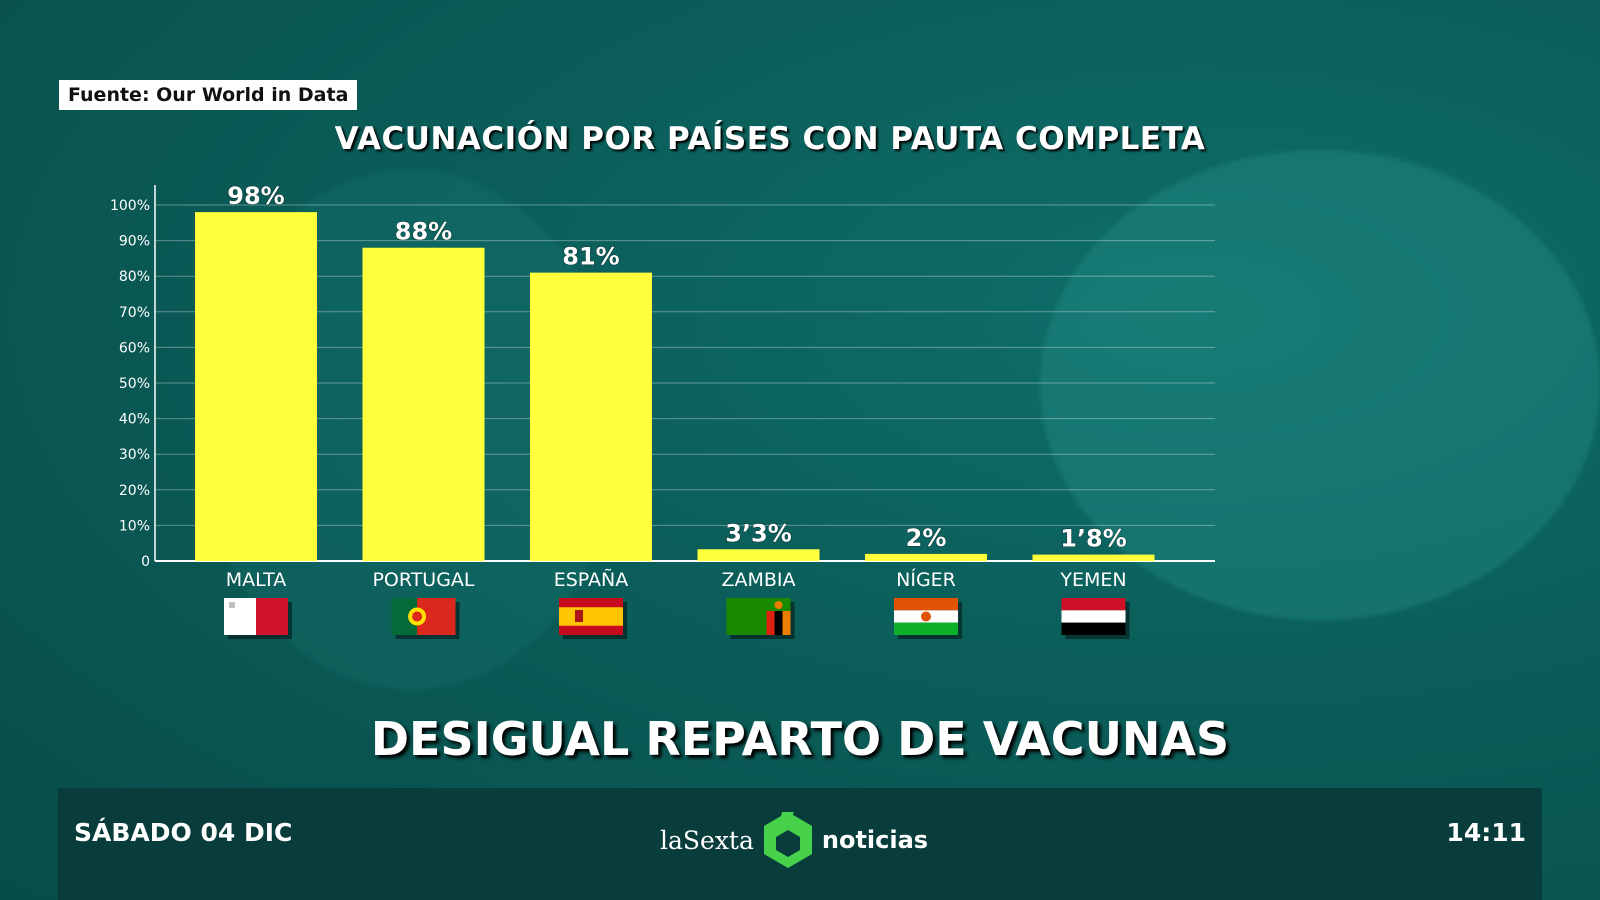 The height and width of the screenshot is (900, 1600). Describe the element at coordinates (134, 348) in the screenshot. I see `y-tick-label: 60%` at that location.